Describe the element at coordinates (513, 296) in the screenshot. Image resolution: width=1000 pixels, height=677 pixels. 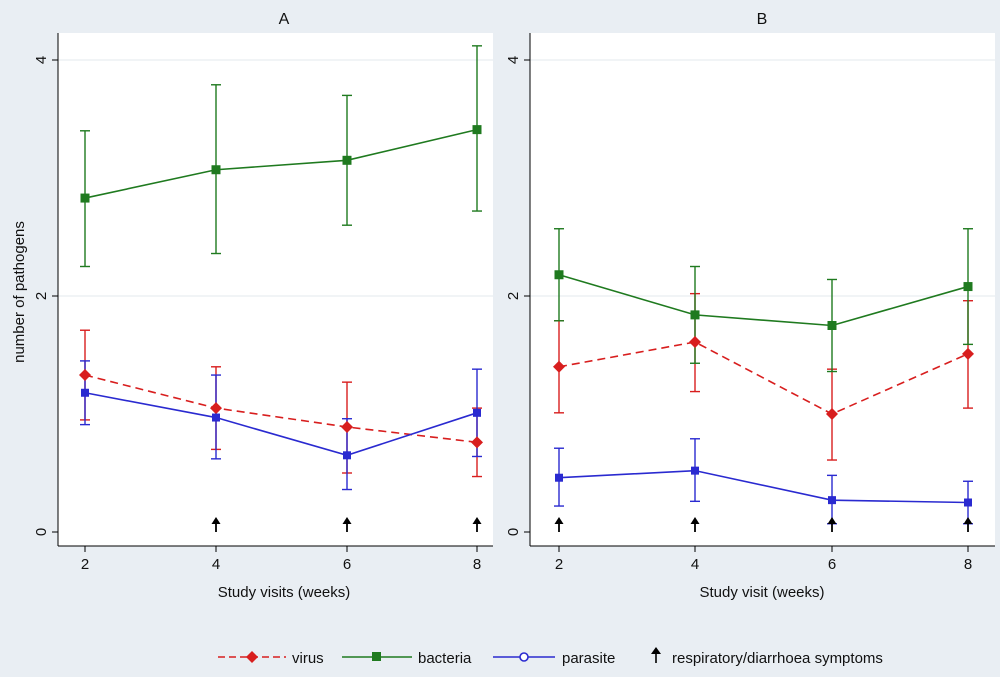
I see `panel-b-y-tick-label: 2` at that location.